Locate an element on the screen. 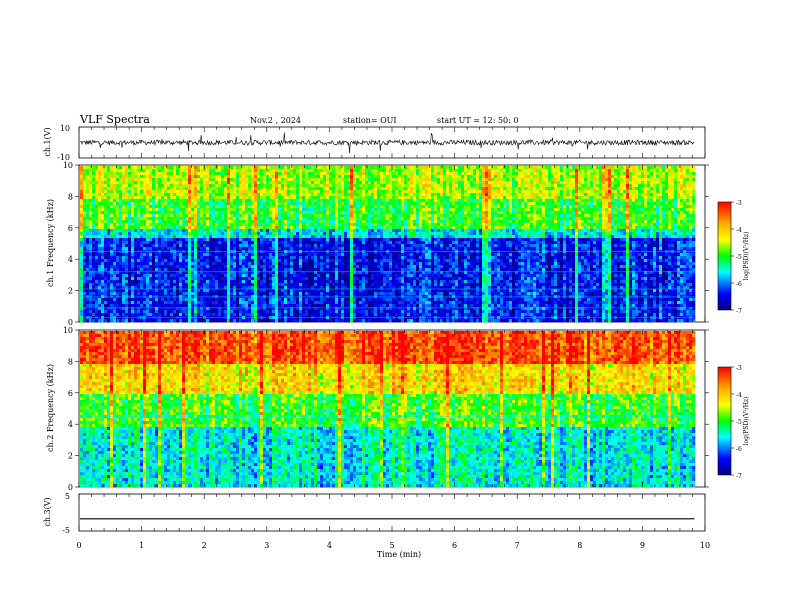 Image resolution: width=792 pixels, height=612 pixels. ch3-ytick-bottom: -5 is located at coordinates (66, 530).